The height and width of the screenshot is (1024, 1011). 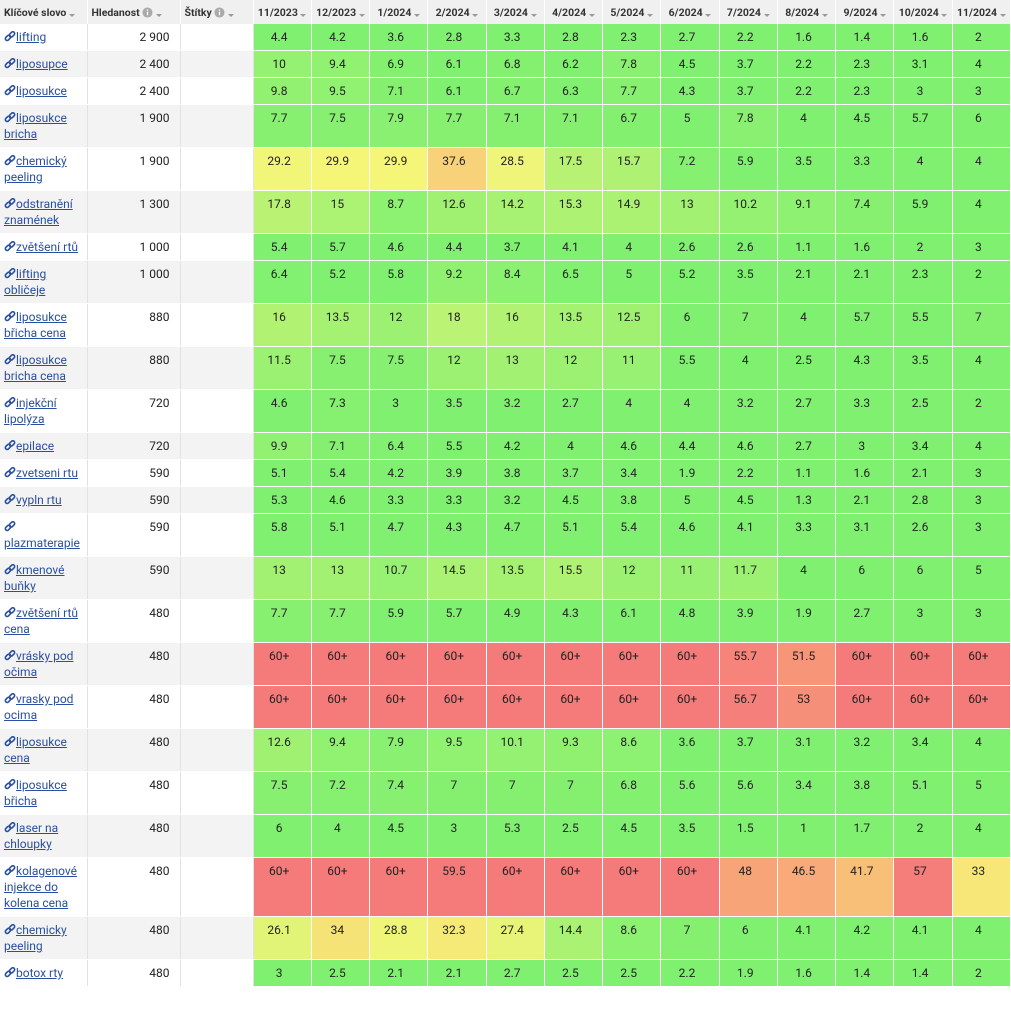 I want to click on column-header: Hledanost, so click(x=134, y=12).